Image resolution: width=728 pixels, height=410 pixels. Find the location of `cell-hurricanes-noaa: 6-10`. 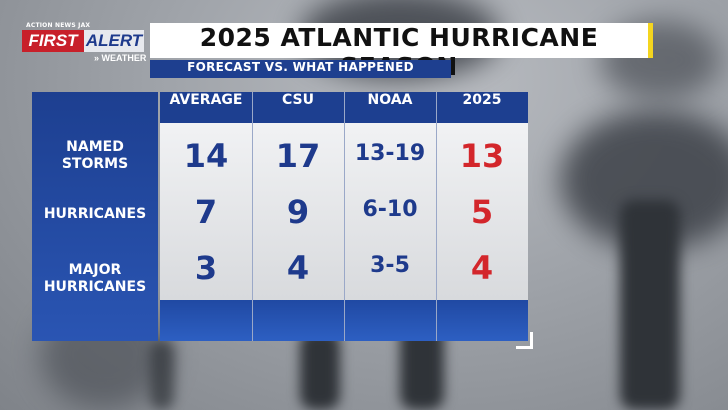

cell-hurricanes-noaa: 6-10 is located at coordinates (390, 209).